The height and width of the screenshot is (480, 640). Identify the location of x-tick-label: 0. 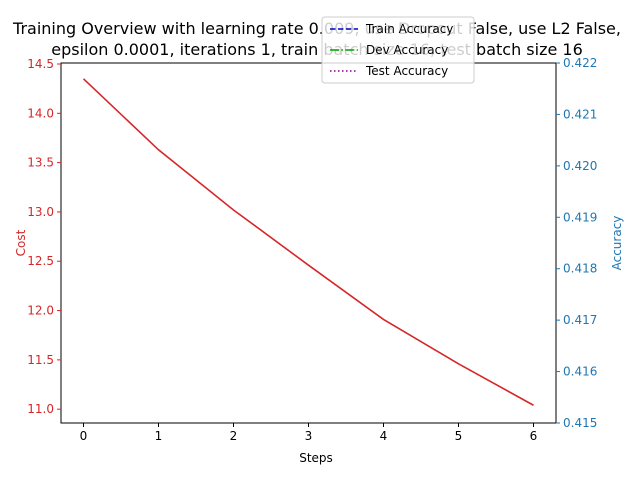
(84, 436).